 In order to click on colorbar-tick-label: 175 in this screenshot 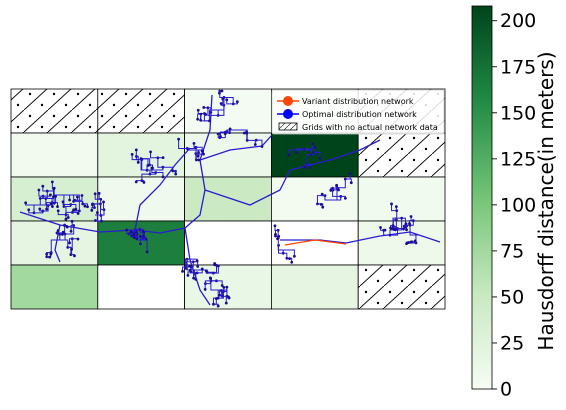, I will do `click(518, 67)`.